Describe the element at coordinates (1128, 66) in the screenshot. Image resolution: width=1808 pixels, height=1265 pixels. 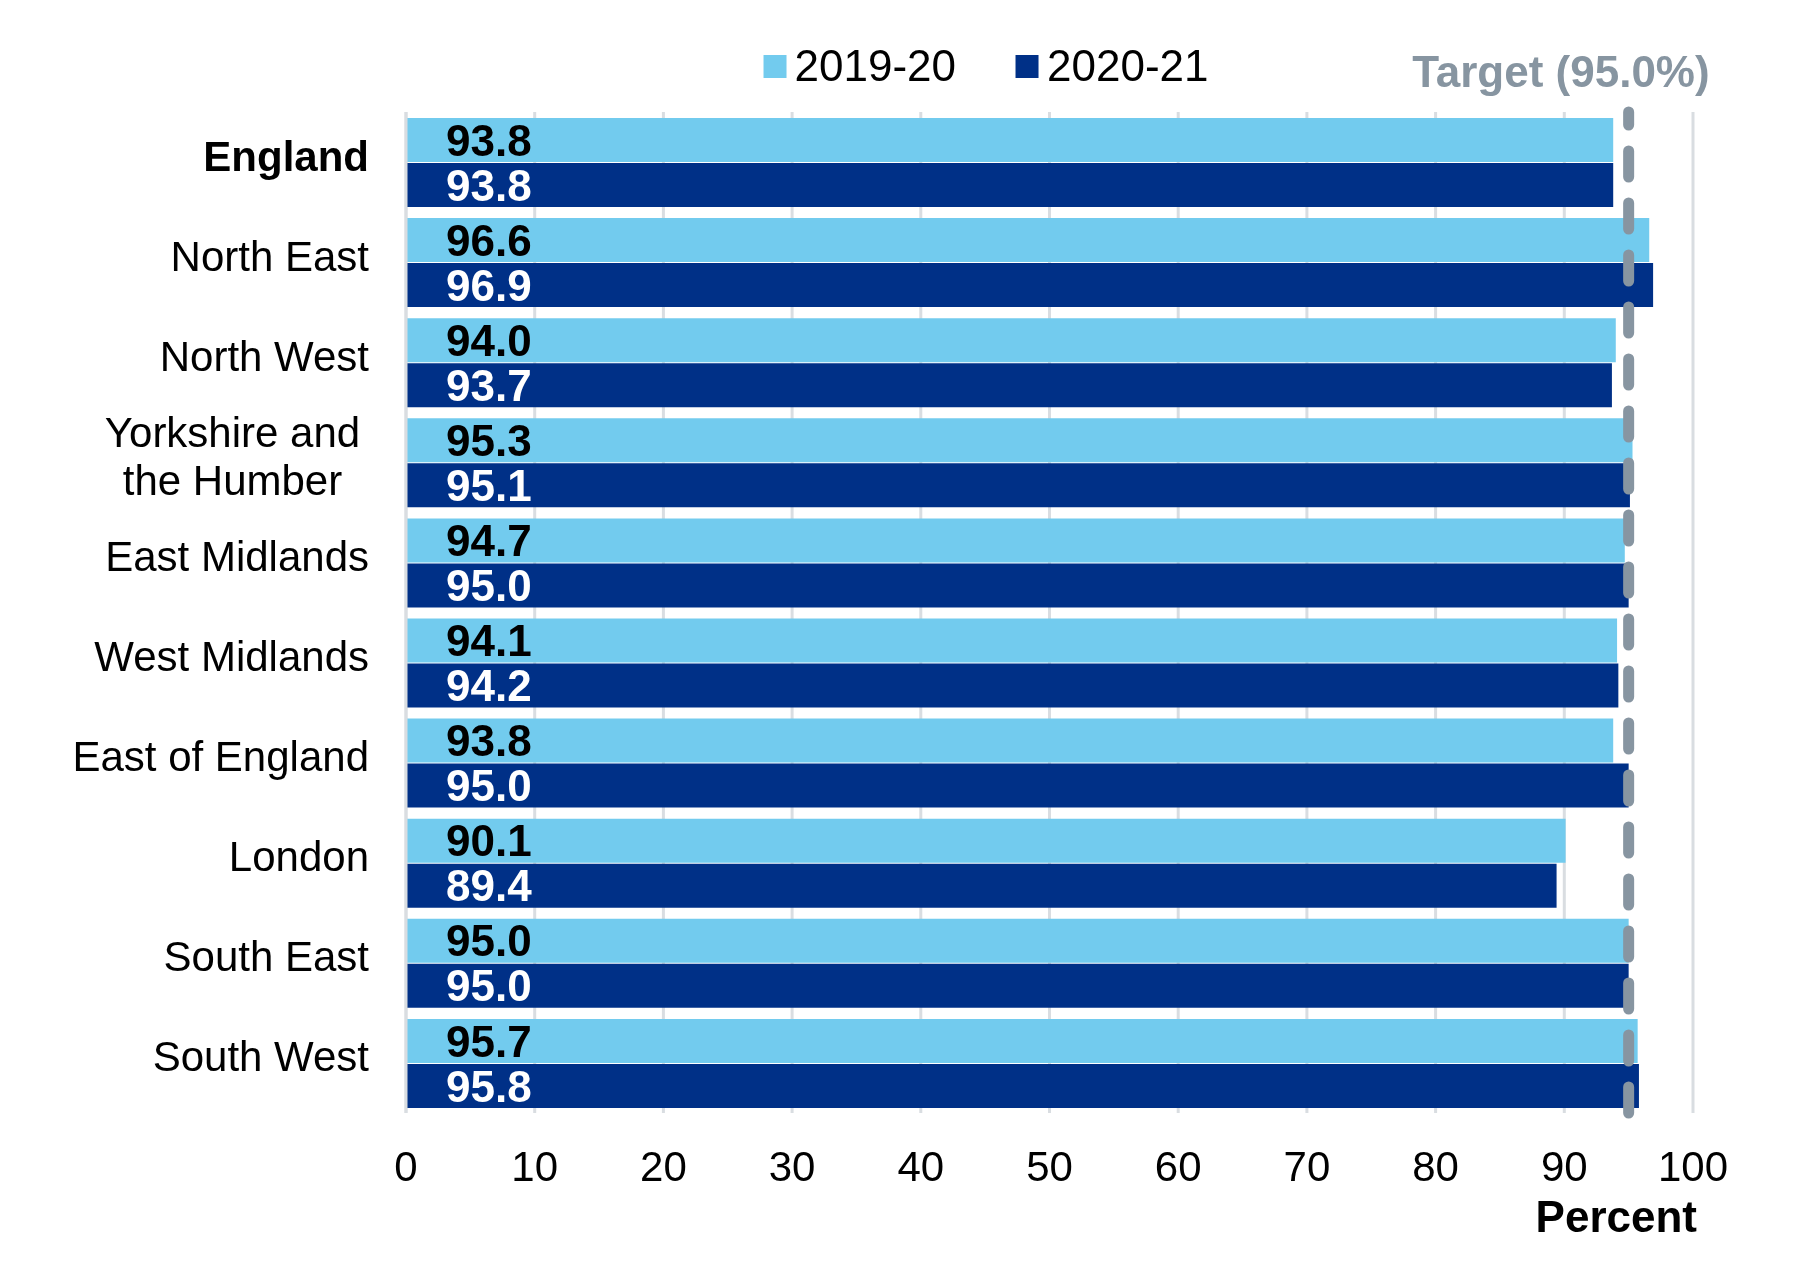
I see `legend-label: 2020-21` at that location.